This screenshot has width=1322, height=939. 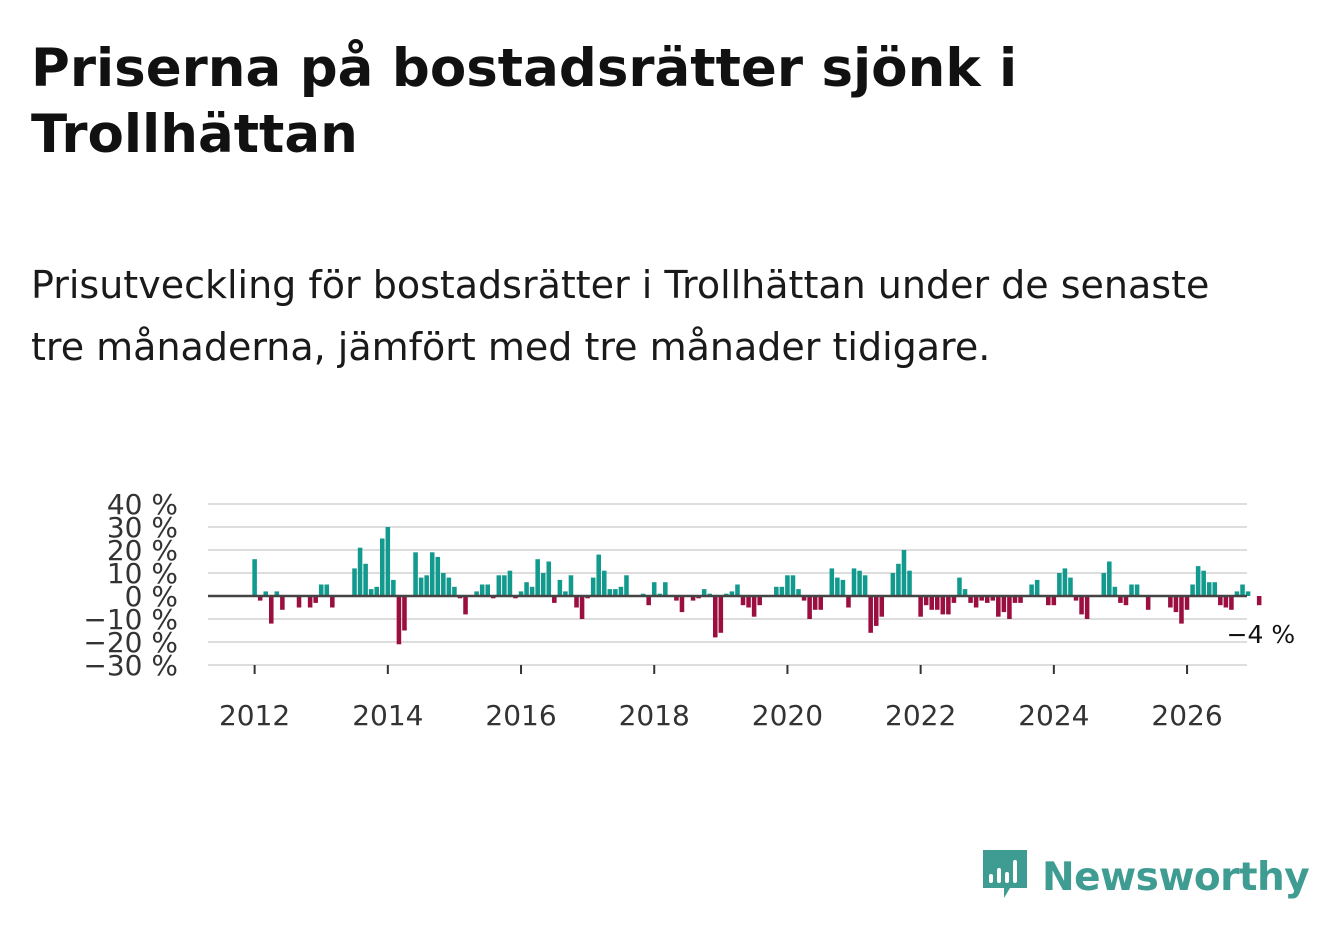 What do you see at coordinates (130, 665) in the screenshot?
I see `y-tick-label: −30 %` at bounding box center [130, 665].